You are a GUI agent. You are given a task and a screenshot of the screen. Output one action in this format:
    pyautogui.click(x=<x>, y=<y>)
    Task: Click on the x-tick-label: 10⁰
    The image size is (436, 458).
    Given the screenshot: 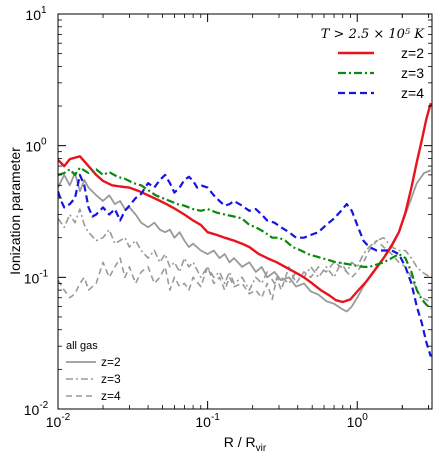 What is the action you would take?
    pyautogui.click(x=358, y=421)
    